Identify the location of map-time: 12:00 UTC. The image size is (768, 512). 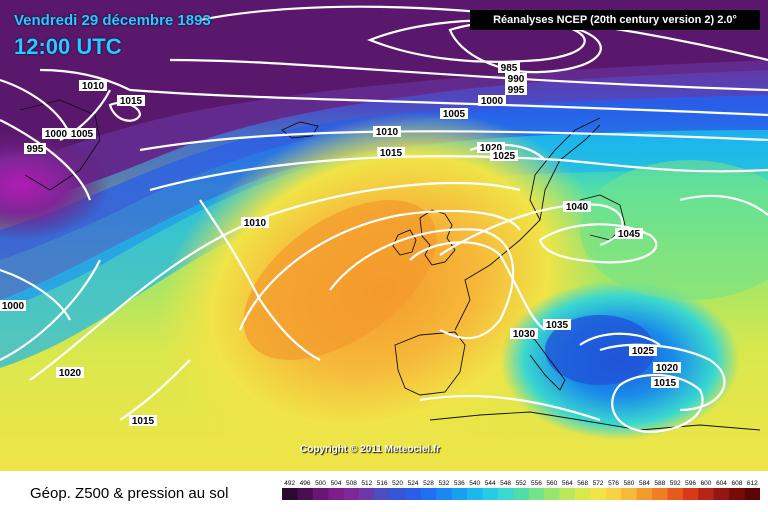
(68, 46).